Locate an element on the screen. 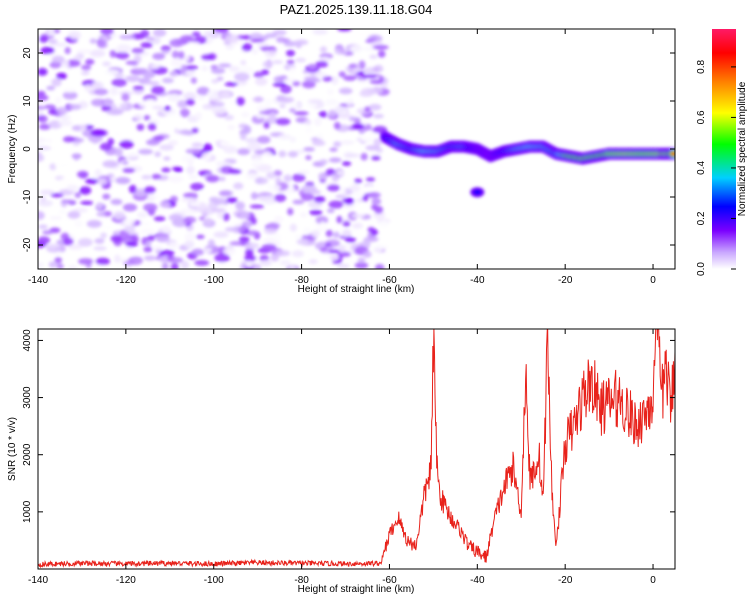 Image resolution: width=750 pixels, height=600 pixels. chart-title: PAZ1.2025.139.11.18.G04 is located at coordinates (356, 9).